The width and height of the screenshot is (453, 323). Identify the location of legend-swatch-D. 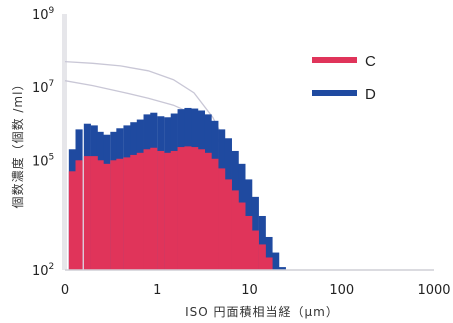
(334, 93).